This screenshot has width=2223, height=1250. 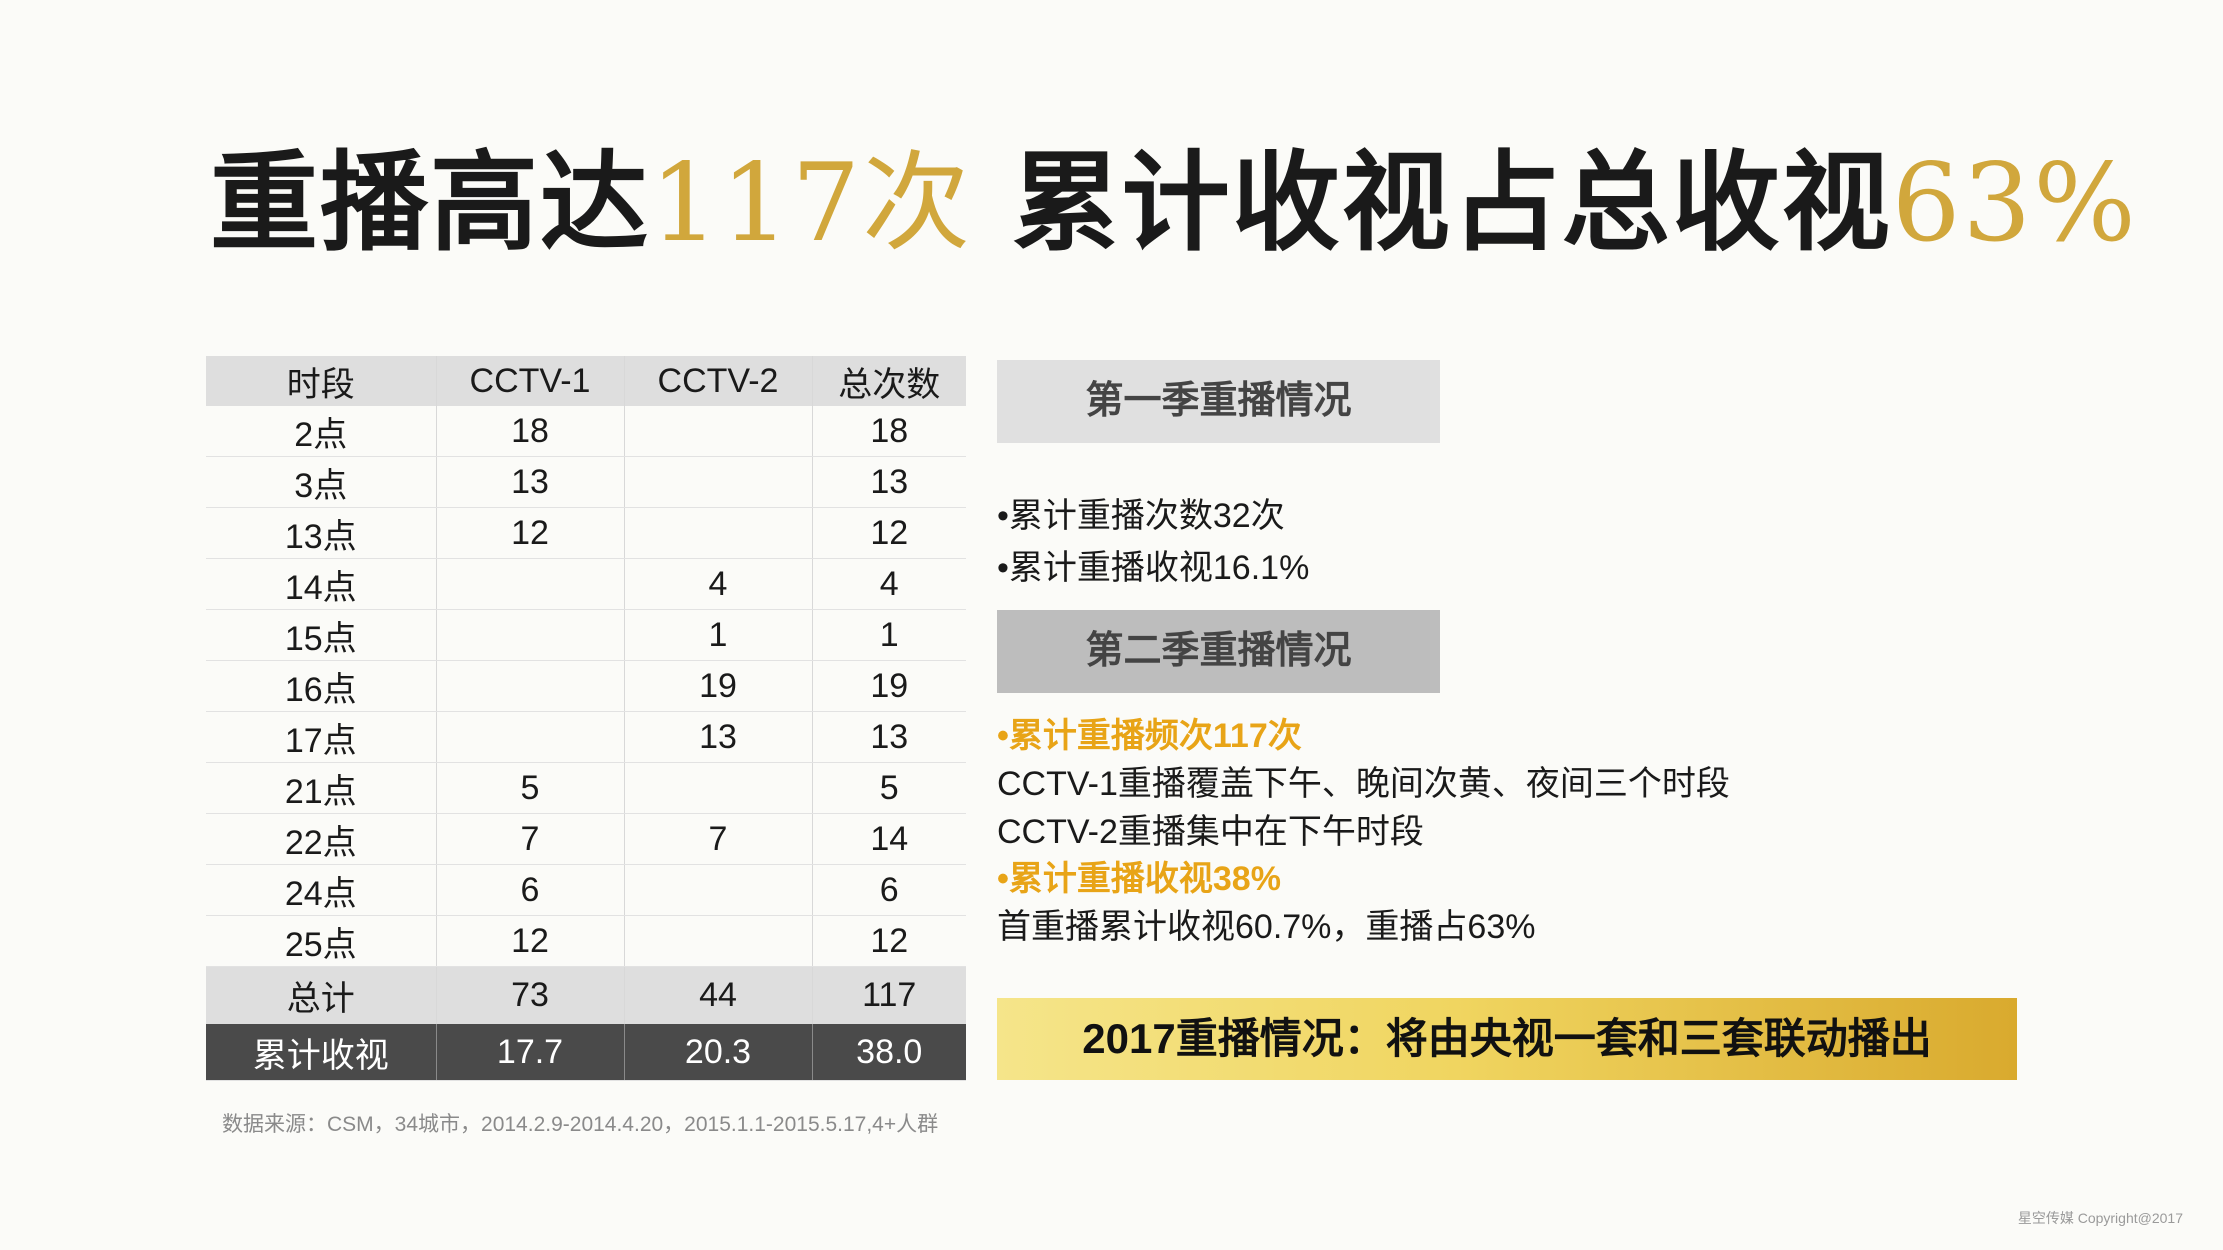 I want to click on header-cell: 时段, so click(x=321, y=381).